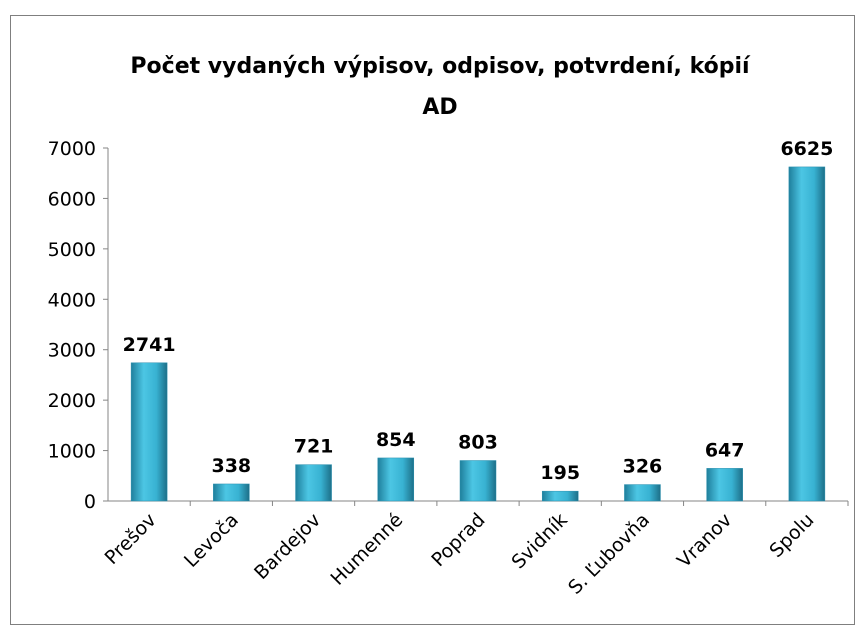 This screenshot has height=636, width=865. Describe the element at coordinates (149, 345) in the screenshot. I see `value-label: 2741` at that location.